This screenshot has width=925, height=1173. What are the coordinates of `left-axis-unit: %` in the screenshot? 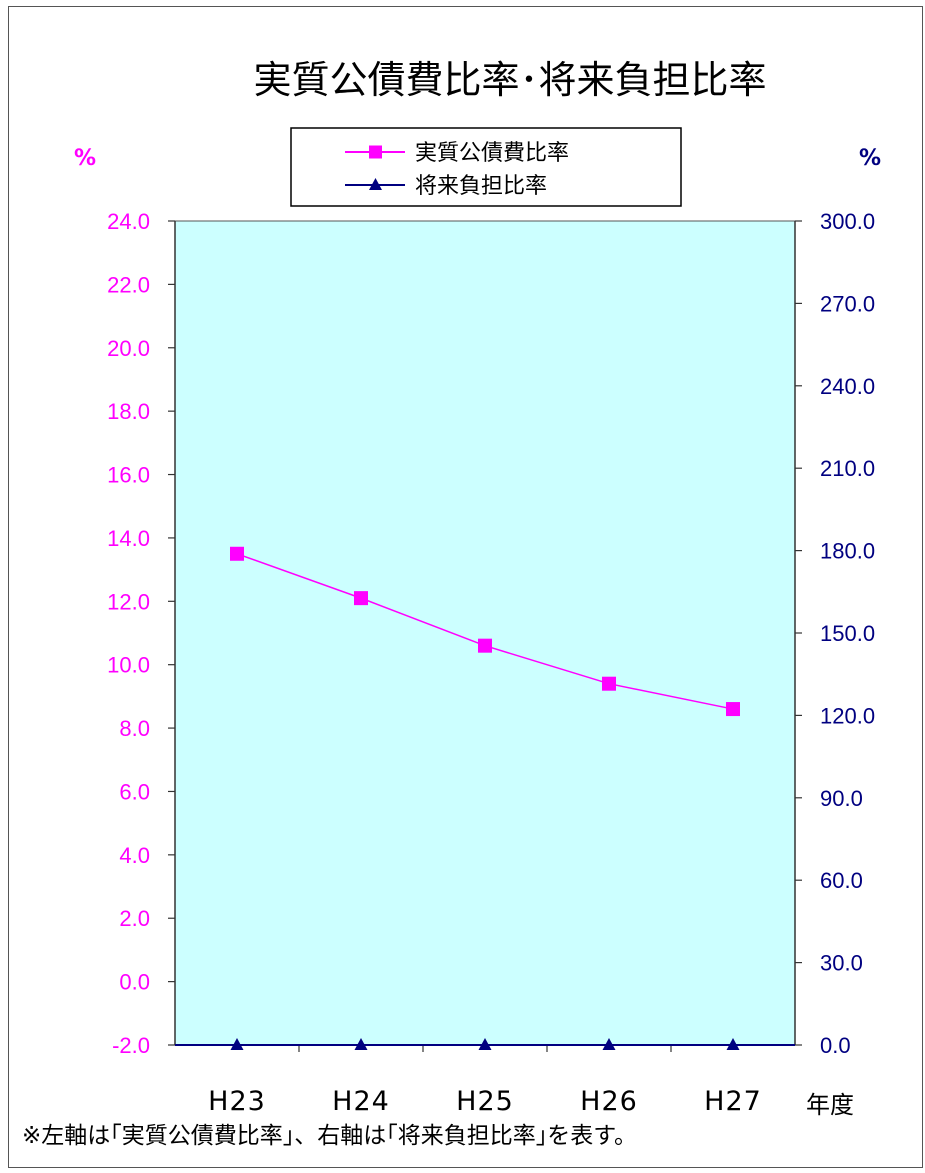 It's located at (85, 158).